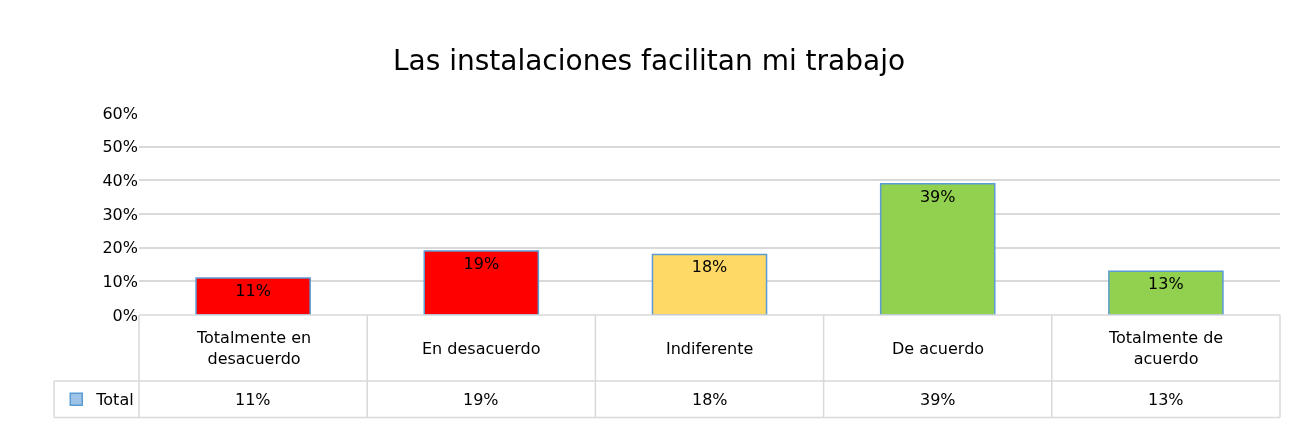 This screenshot has height=428, width=1298. I want to click on x-tick-label: Totalmente de acuerdo, so click(1166, 348).